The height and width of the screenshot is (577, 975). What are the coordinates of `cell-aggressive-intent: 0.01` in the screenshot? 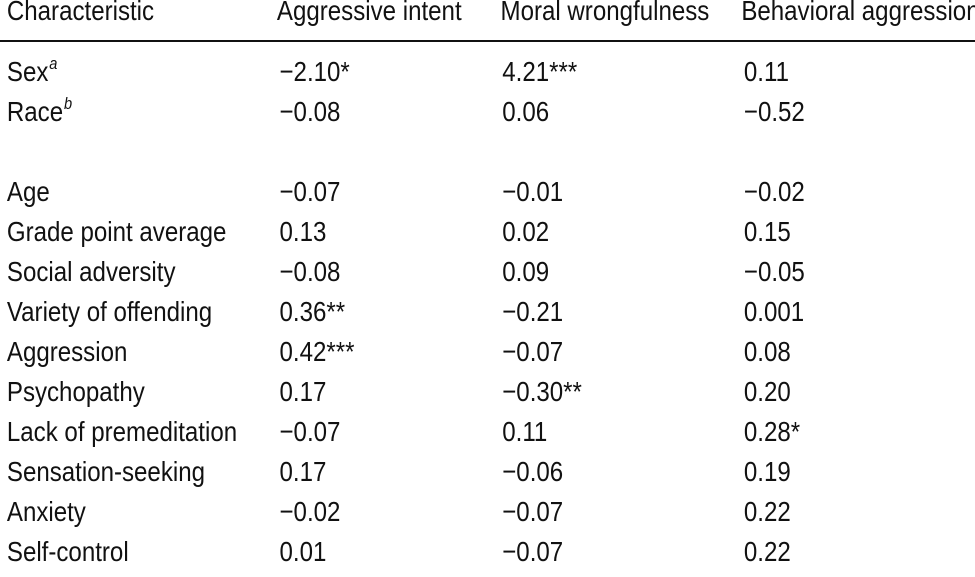 It's located at (303, 551).